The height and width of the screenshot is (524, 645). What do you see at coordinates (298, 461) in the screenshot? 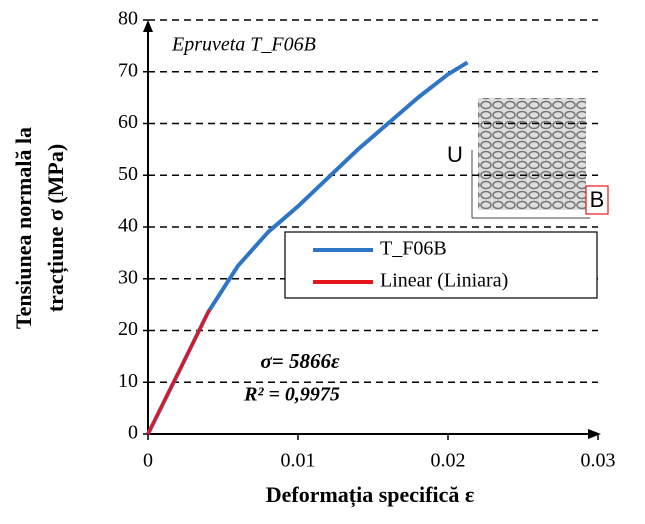
I see `x-tick-label: 0.01` at bounding box center [298, 461].